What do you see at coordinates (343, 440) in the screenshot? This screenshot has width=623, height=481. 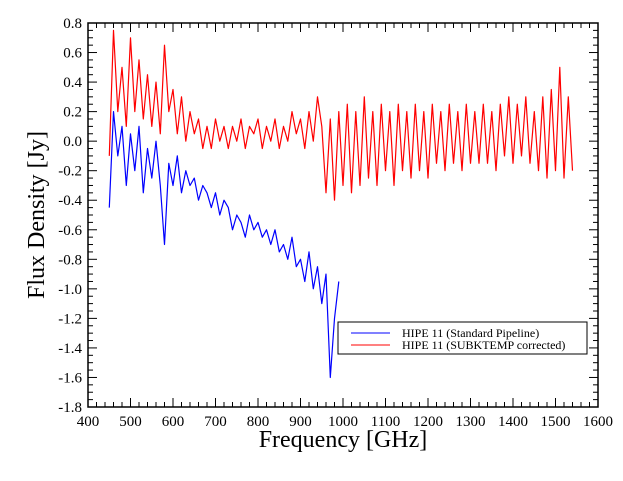 I see `x-axis-title: Frequency [GHz]` at bounding box center [343, 440].